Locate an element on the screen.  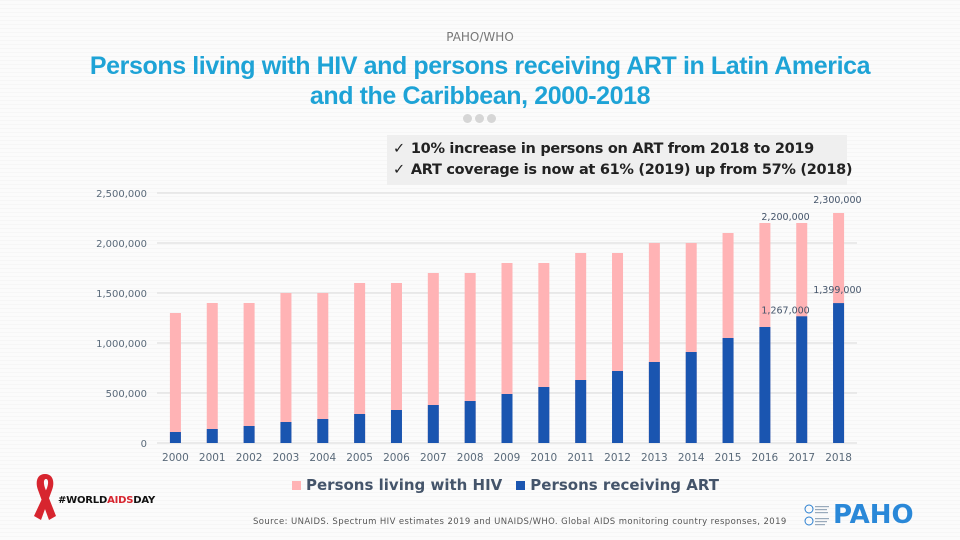
x-tick-label: 2009 is located at coordinates (507, 458).